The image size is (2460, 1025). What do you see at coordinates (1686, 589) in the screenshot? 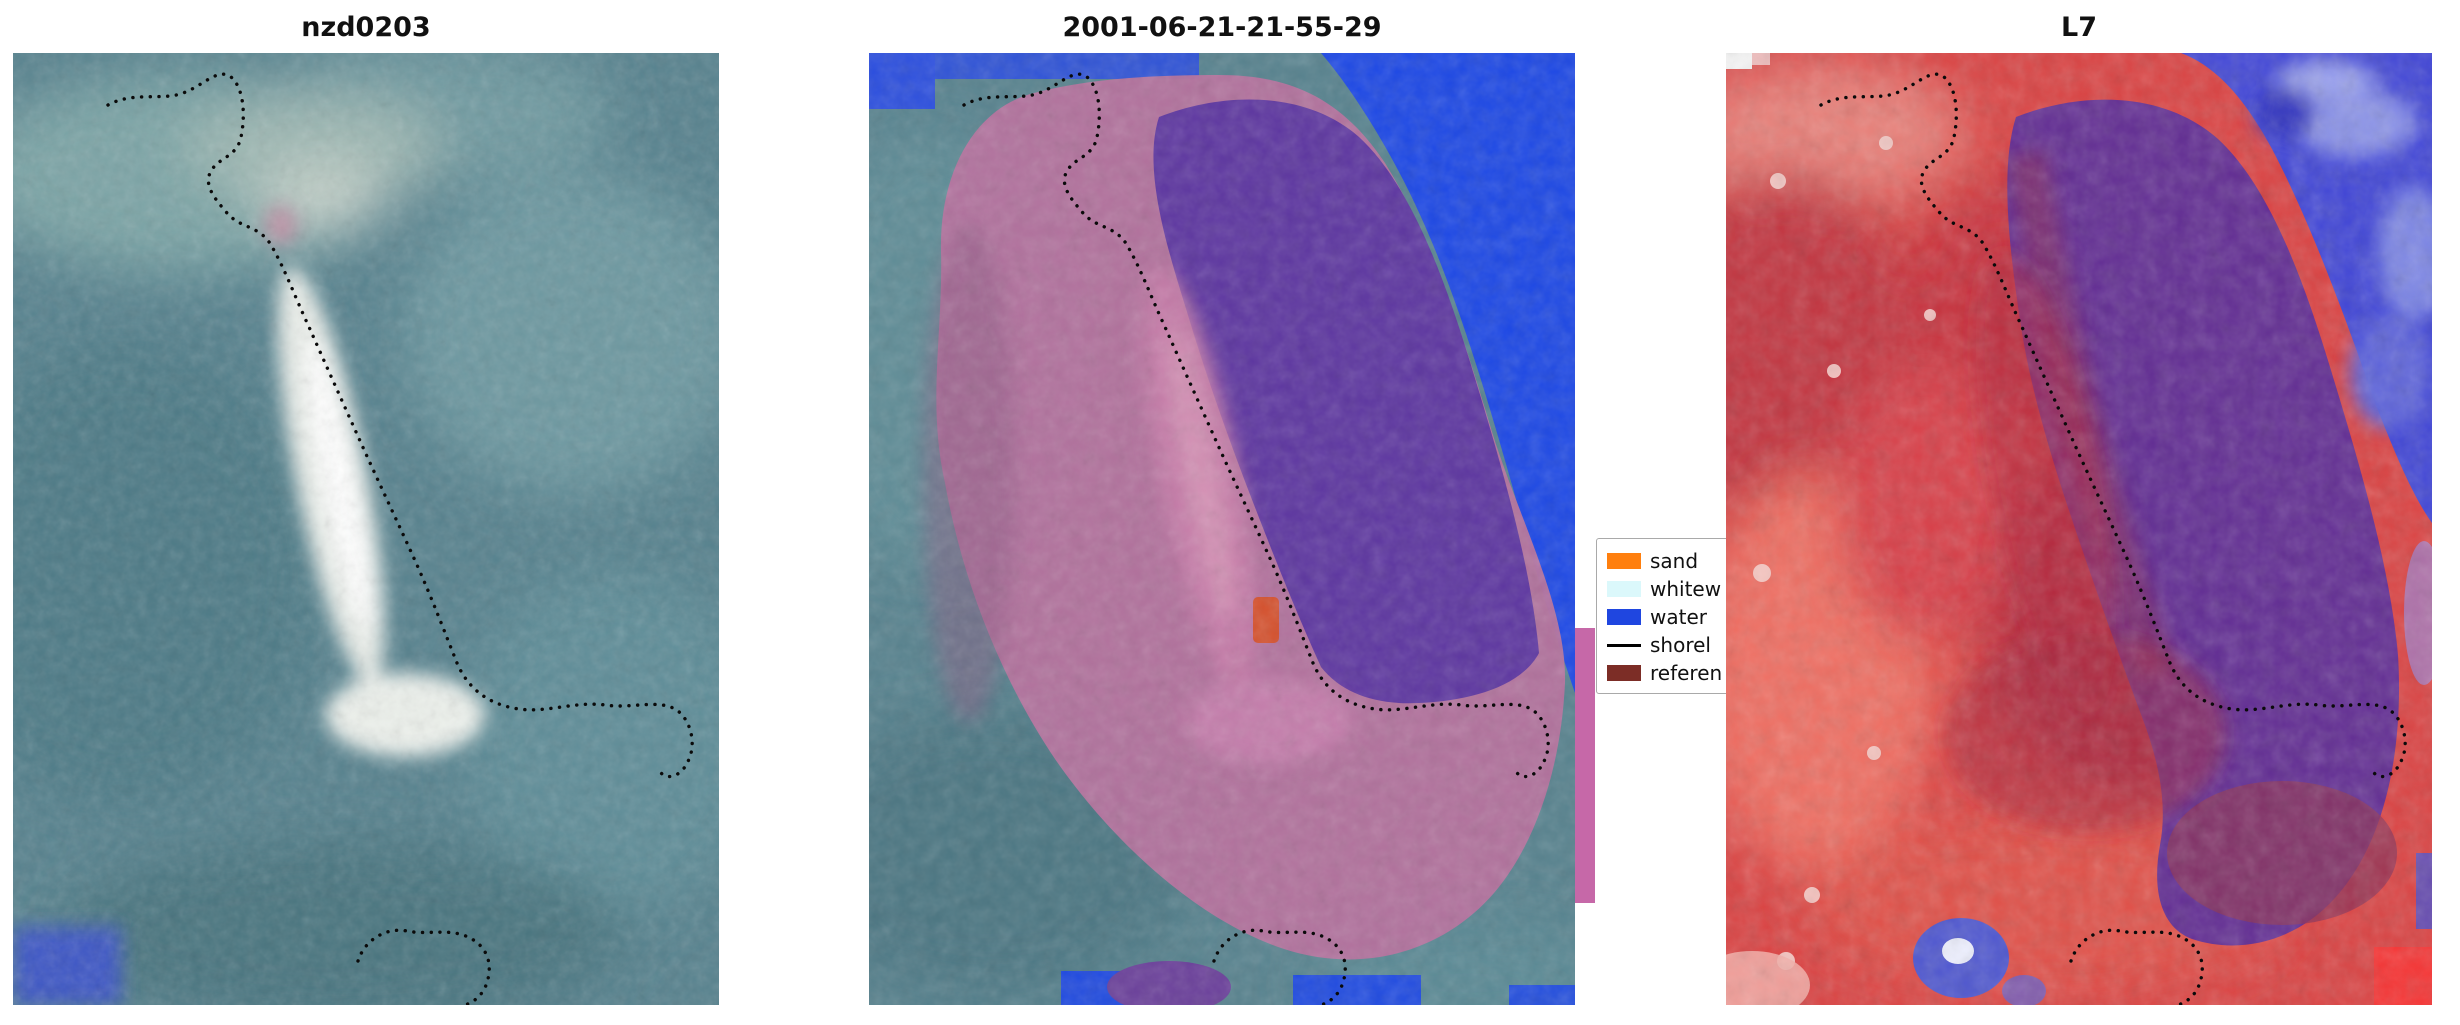
I see `legend-label: whitew` at bounding box center [1686, 589].